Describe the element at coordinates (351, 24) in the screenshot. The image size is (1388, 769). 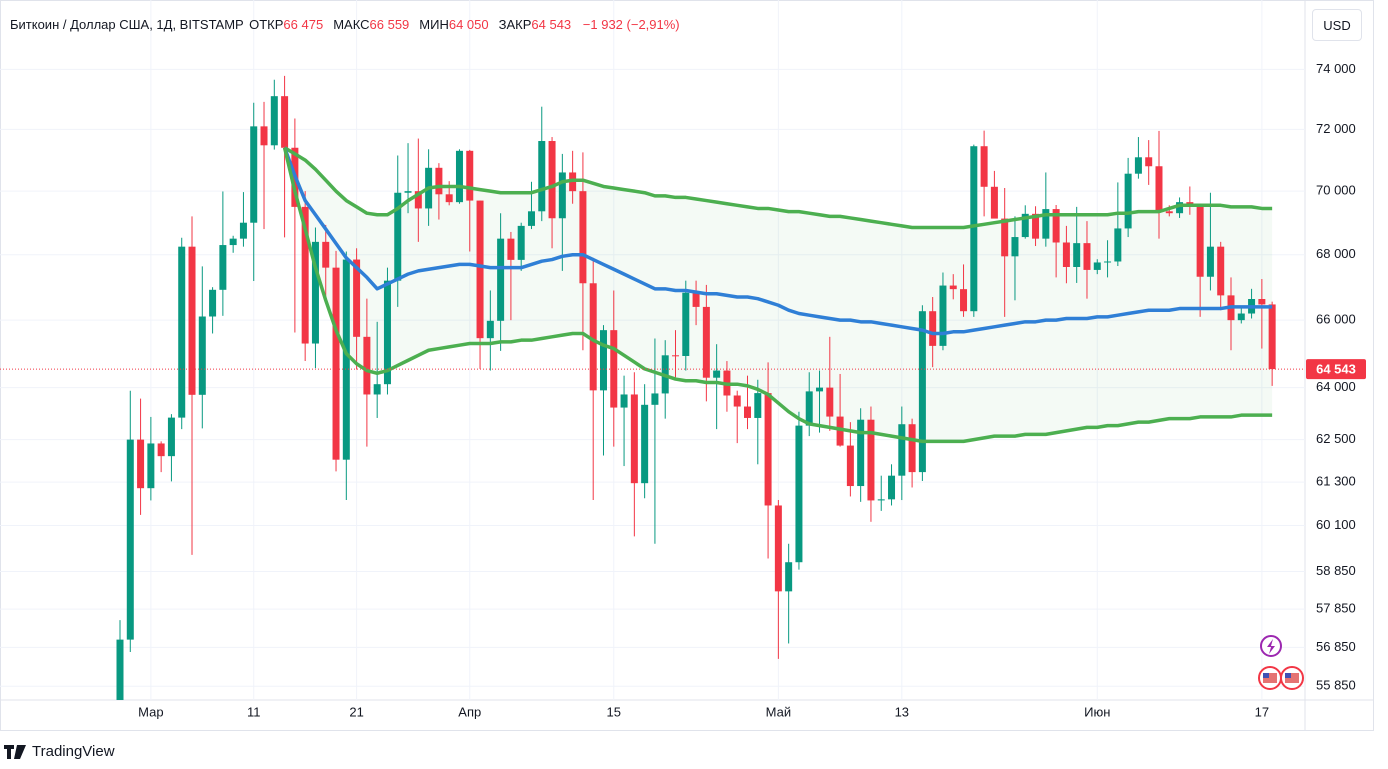
I see `ohlc-label: МАКС` at that location.